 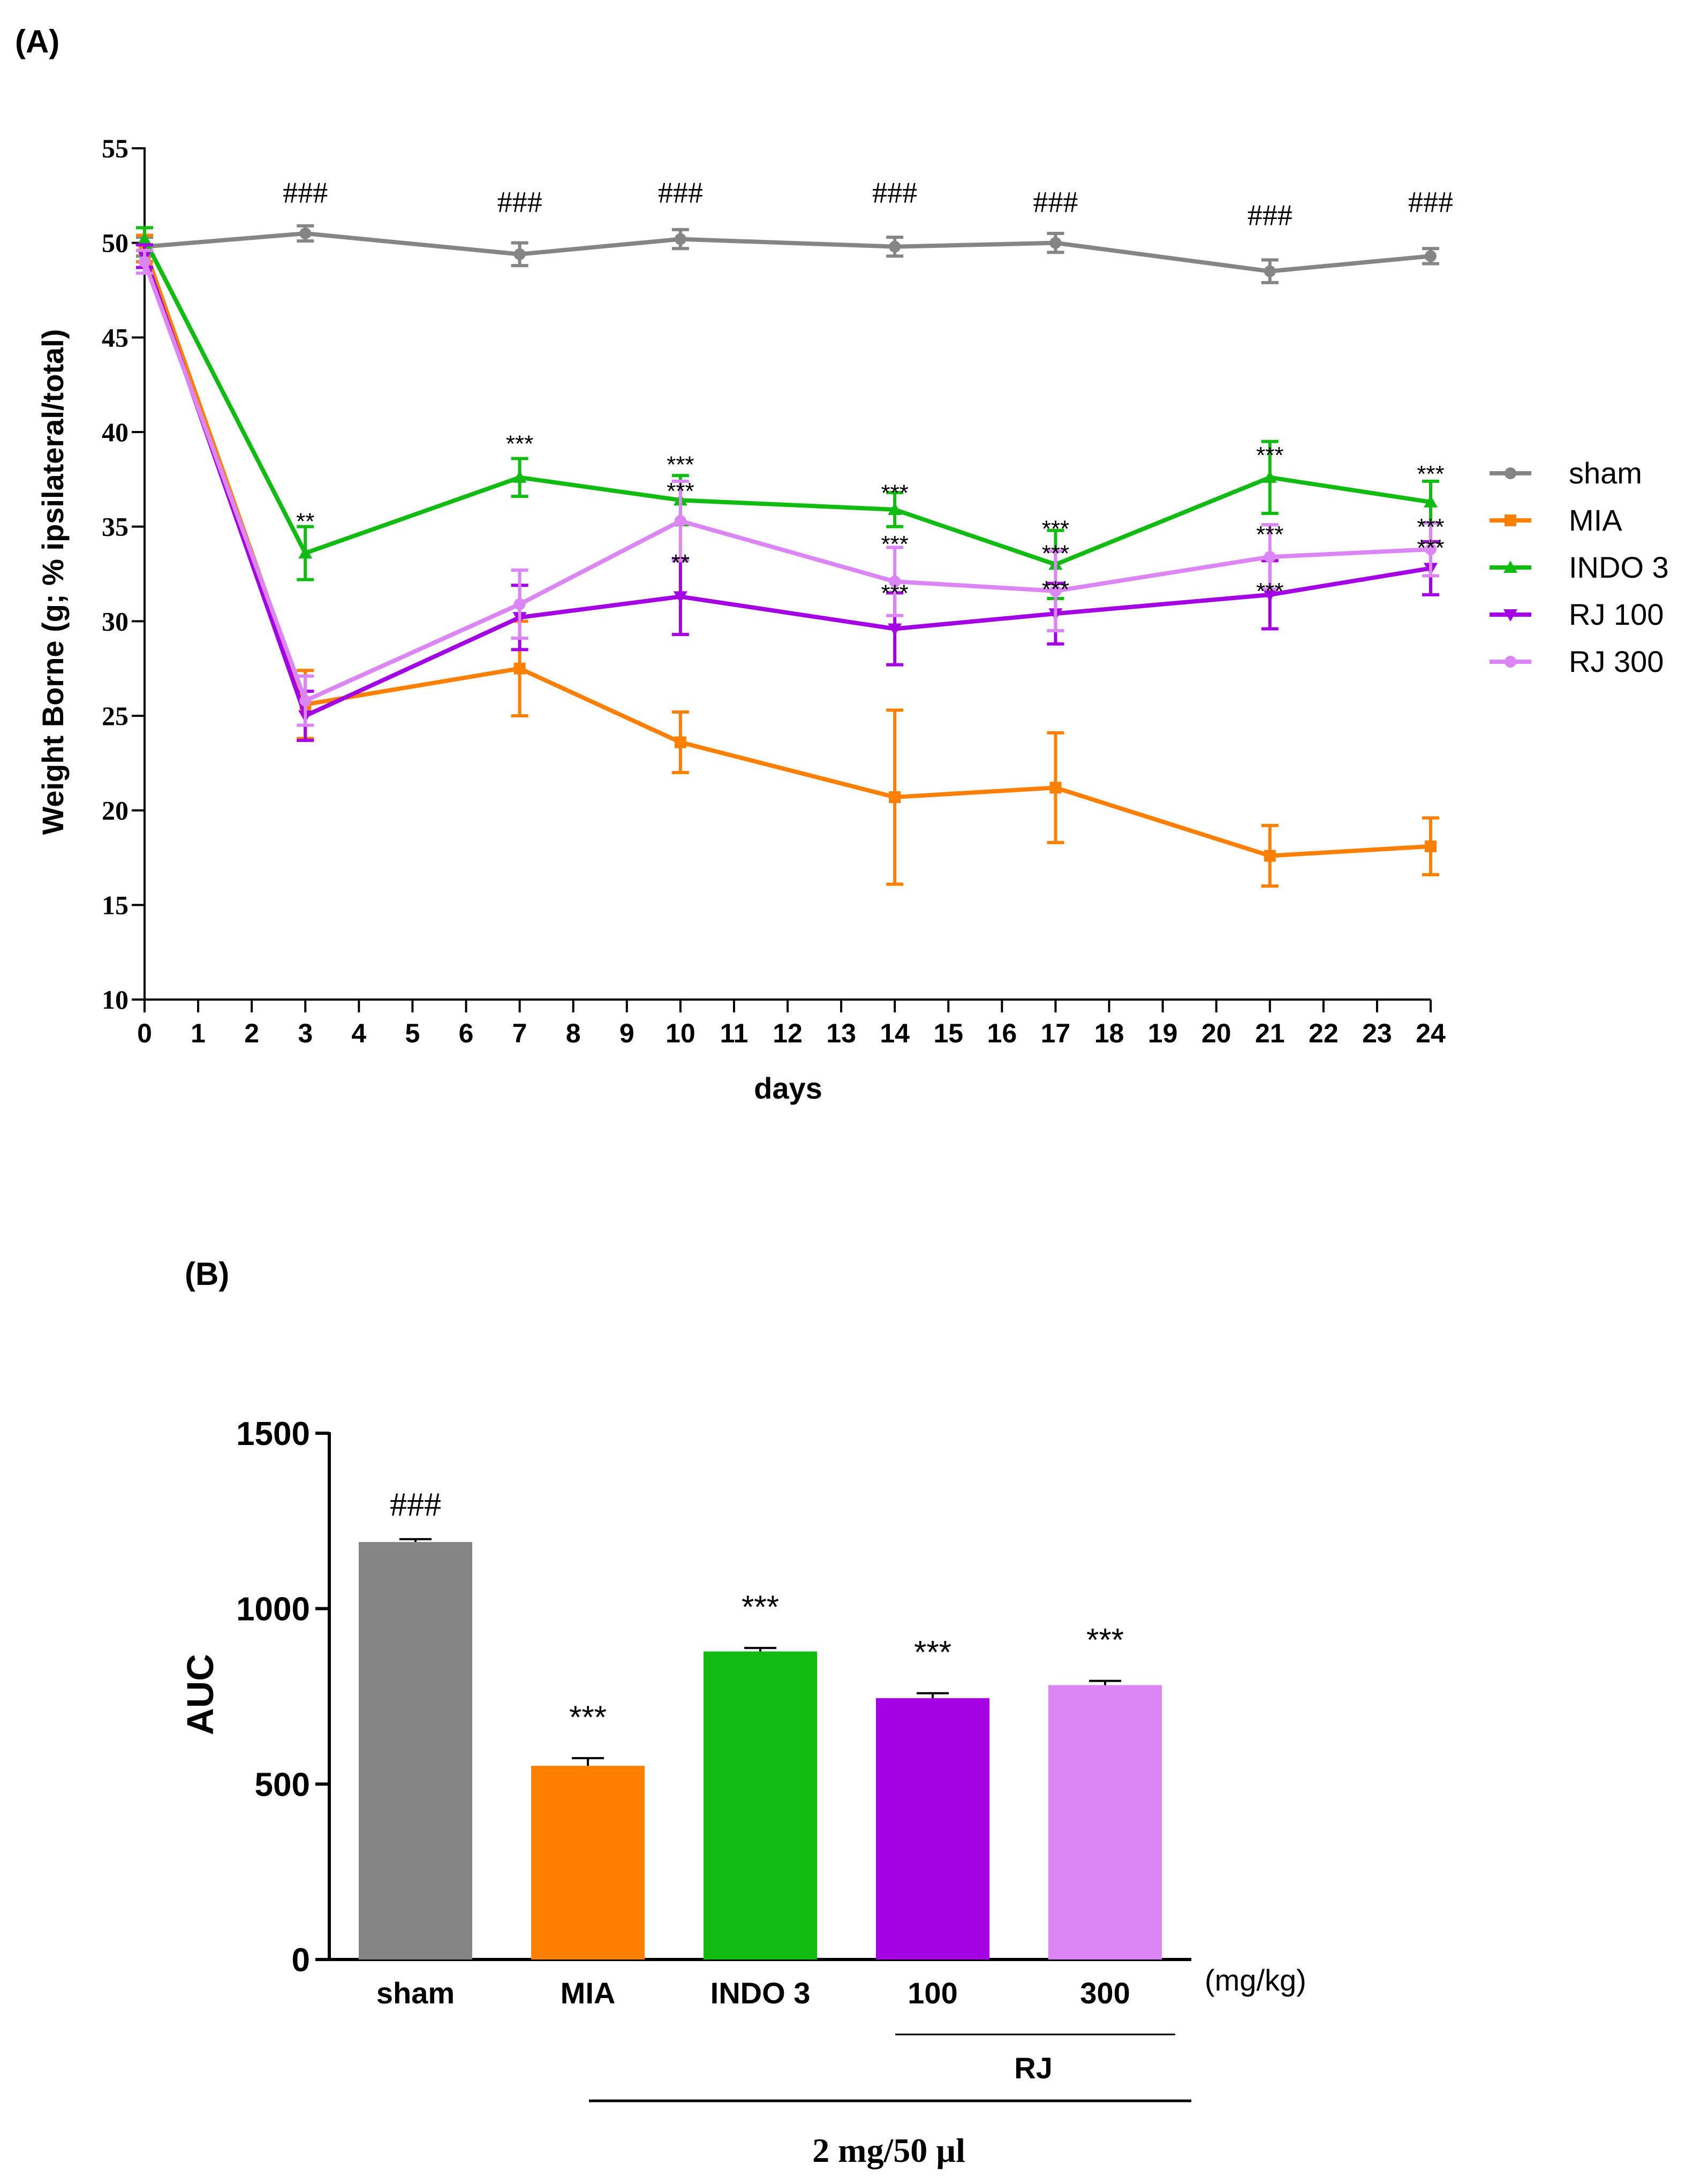 What do you see at coordinates (1596, 520) in the screenshot?
I see `legend-label: MIA` at bounding box center [1596, 520].